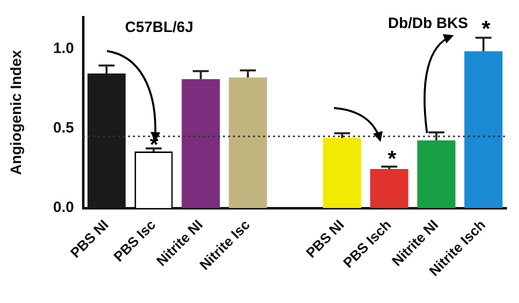  Describe the element at coordinates (159, 27) in the screenshot. I see `annotation: C57BL/6J` at that location.